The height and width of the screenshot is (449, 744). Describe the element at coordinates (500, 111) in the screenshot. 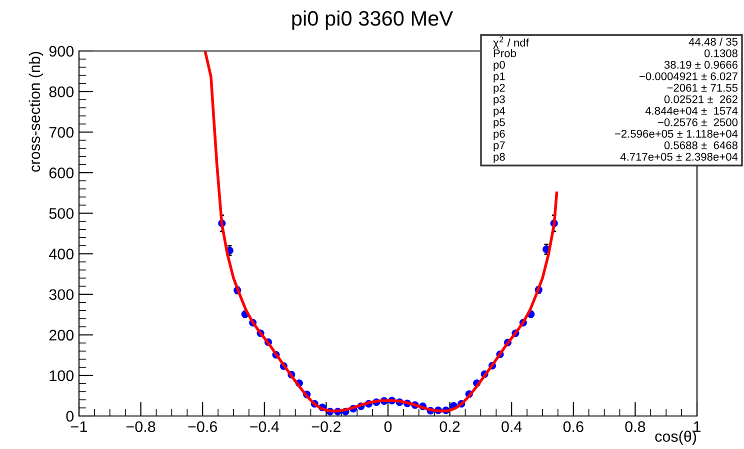

I see `annotation: p4` at that location.